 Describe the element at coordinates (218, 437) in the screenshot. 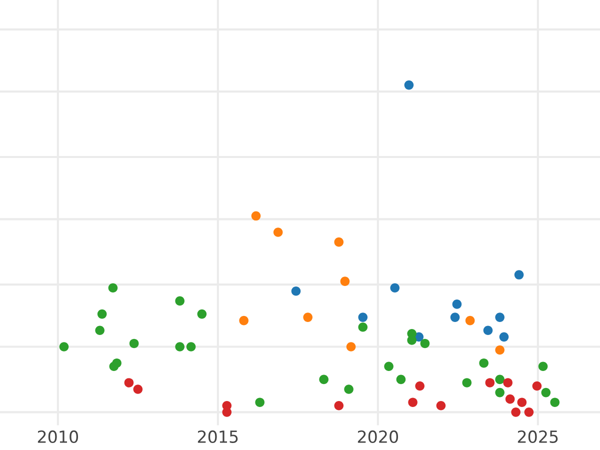

I see `x-tick-label: 2015` at that location.